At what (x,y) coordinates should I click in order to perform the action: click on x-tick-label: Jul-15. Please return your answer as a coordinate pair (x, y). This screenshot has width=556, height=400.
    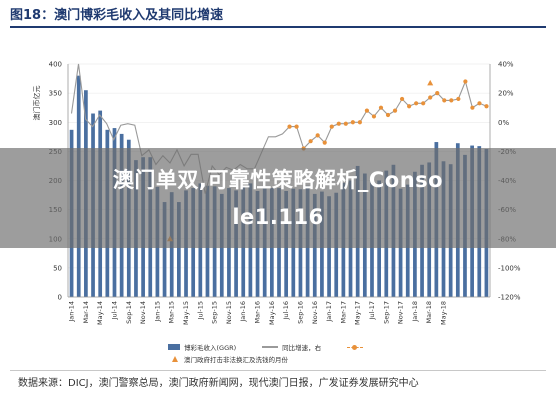
    Looking at the image, I should click on (200, 310).